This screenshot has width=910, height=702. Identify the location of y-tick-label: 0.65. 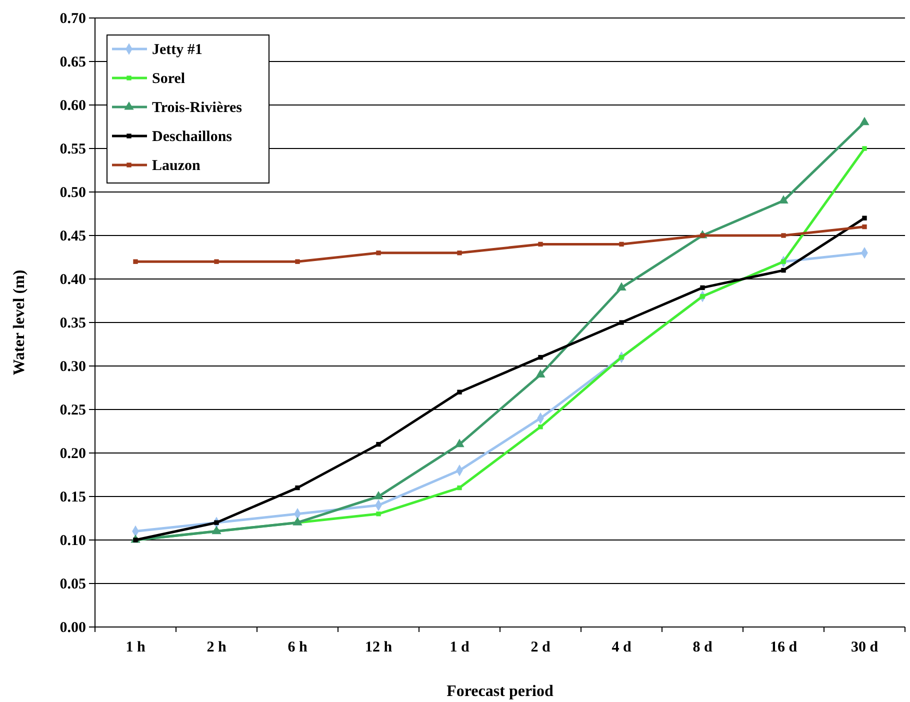
(73, 62).